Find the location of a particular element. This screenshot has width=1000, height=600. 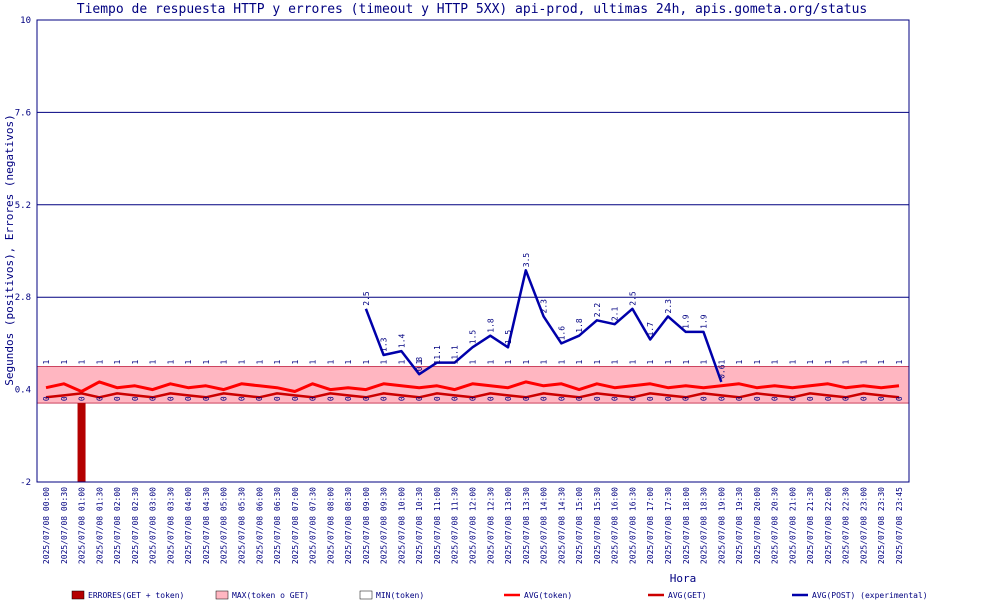

x-tick-label: 2025/07/08 01:00 is located at coordinates (82, 525).